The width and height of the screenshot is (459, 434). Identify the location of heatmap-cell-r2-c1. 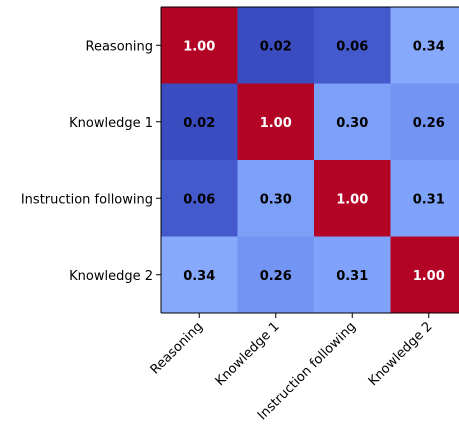
(276, 198).